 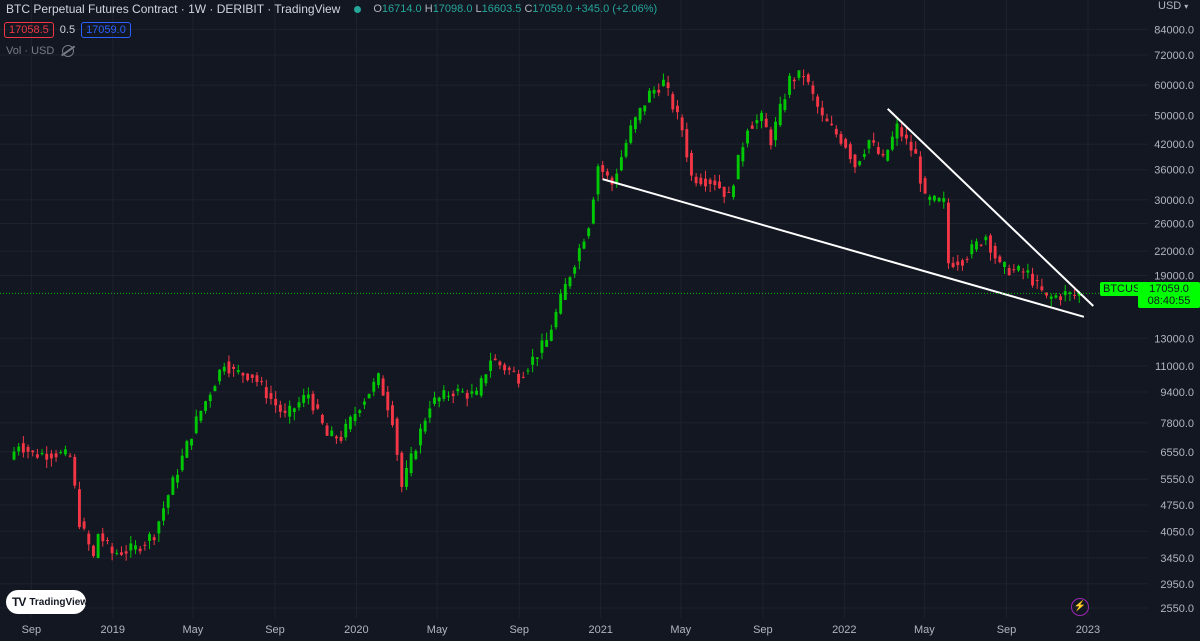 What do you see at coordinates (1177, 424) in the screenshot?
I see `price-tick-label: 7800.0` at bounding box center [1177, 424].